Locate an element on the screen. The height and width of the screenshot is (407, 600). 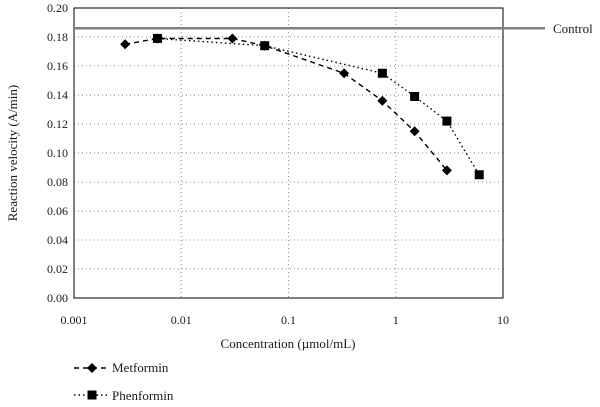
y-tick-label: 0.16 is located at coordinates (57, 66).